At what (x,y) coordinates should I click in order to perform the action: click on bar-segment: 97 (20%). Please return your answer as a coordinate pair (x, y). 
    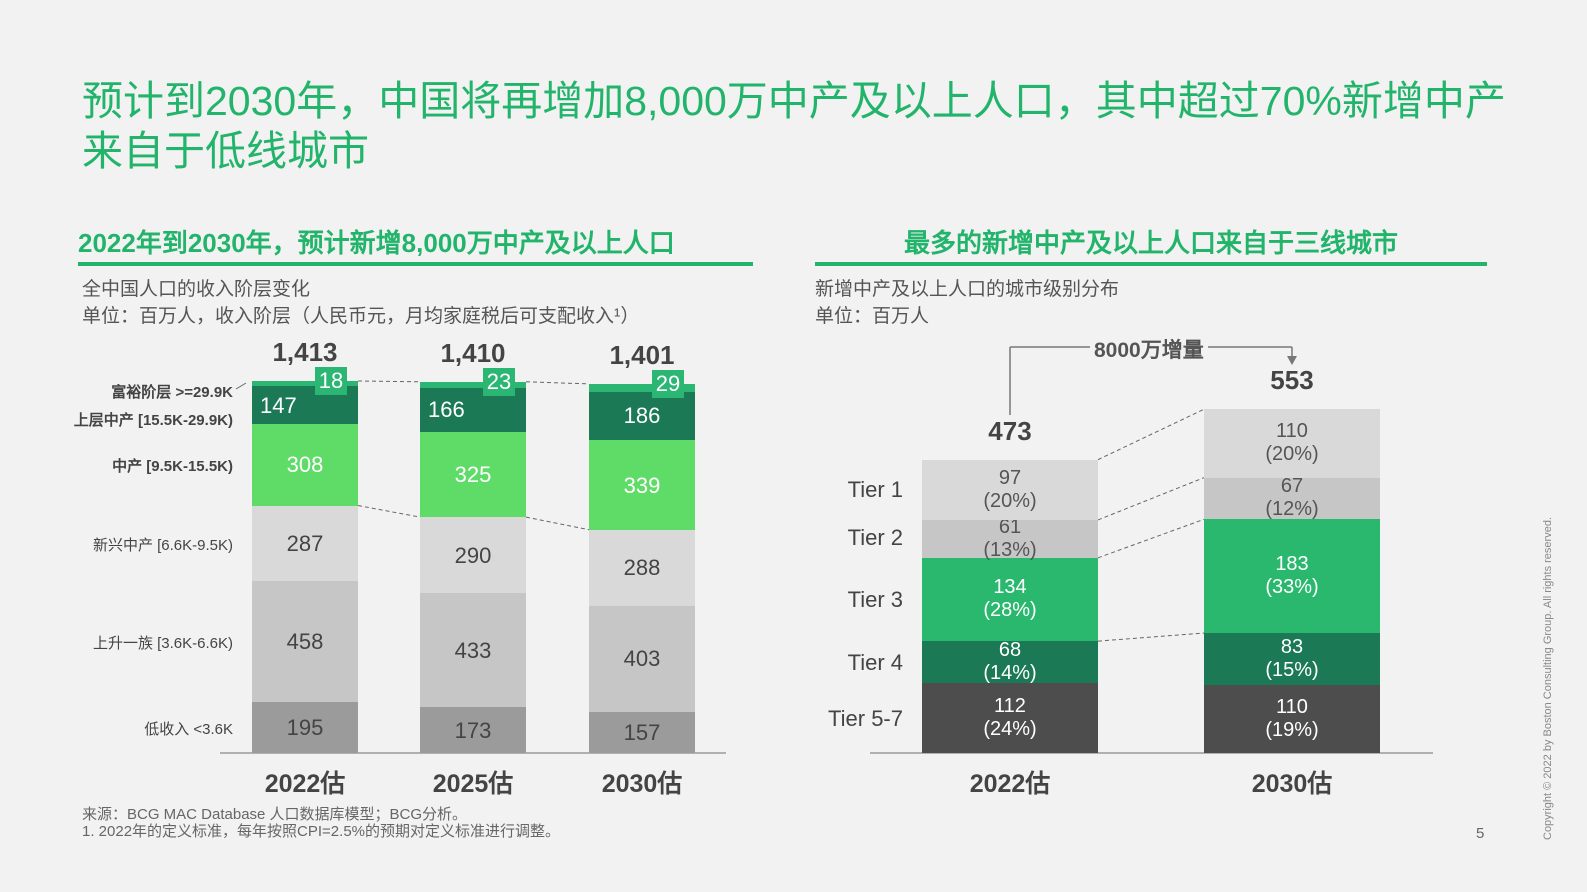
    Looking at the image, I should click on (1010, 489).